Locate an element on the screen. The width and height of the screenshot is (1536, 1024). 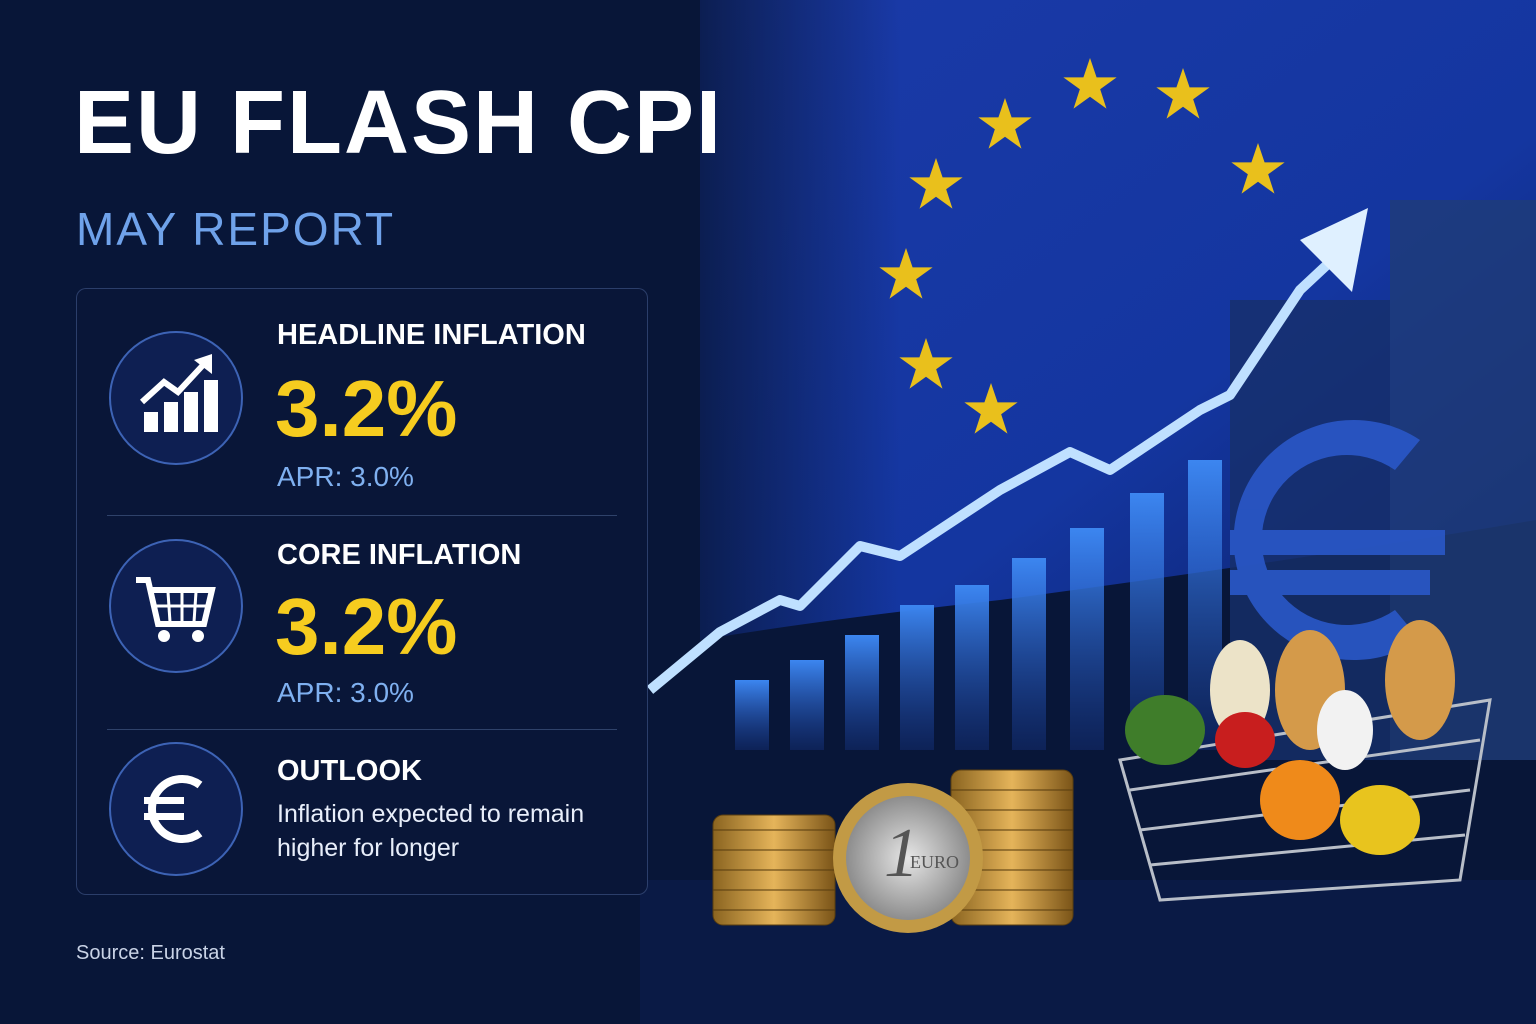
source: Source: Eurostat is located at coordinates (150, 953).